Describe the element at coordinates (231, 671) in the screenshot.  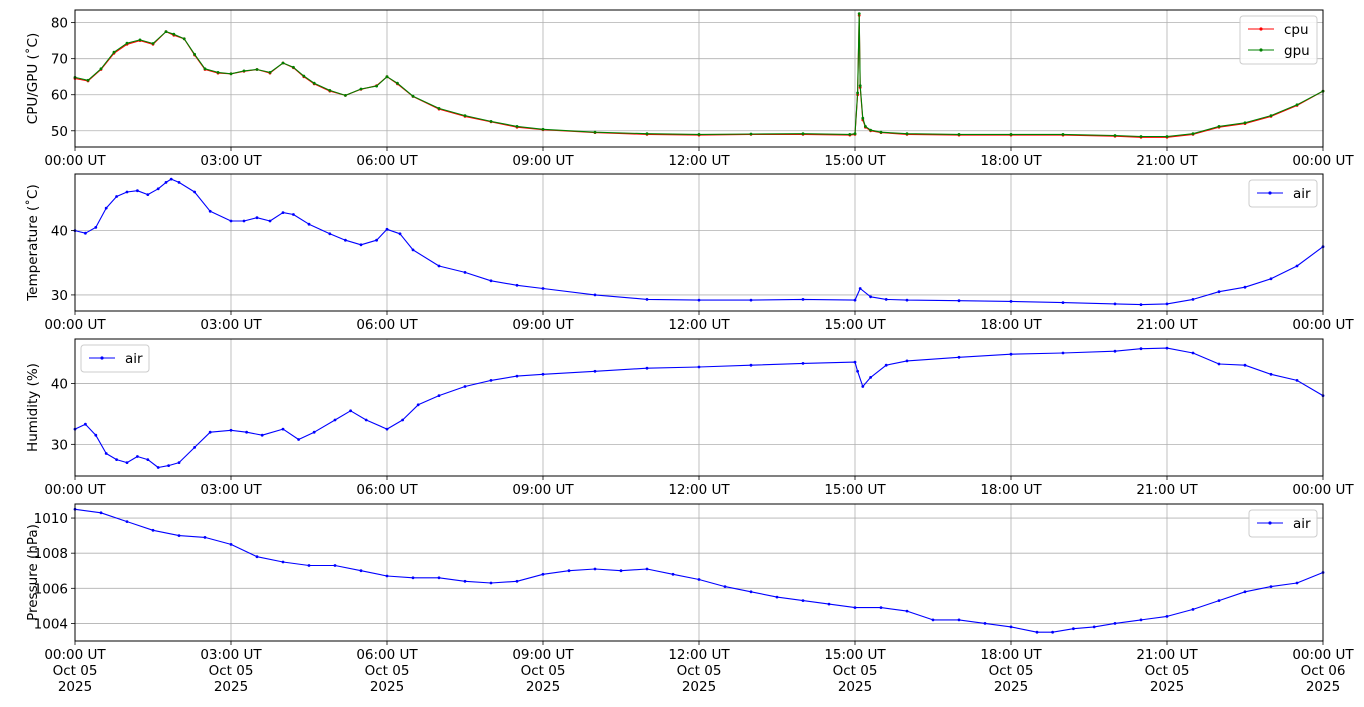
I see `x-tick-label: 03:00 UT Oct 05 2025` at that location.